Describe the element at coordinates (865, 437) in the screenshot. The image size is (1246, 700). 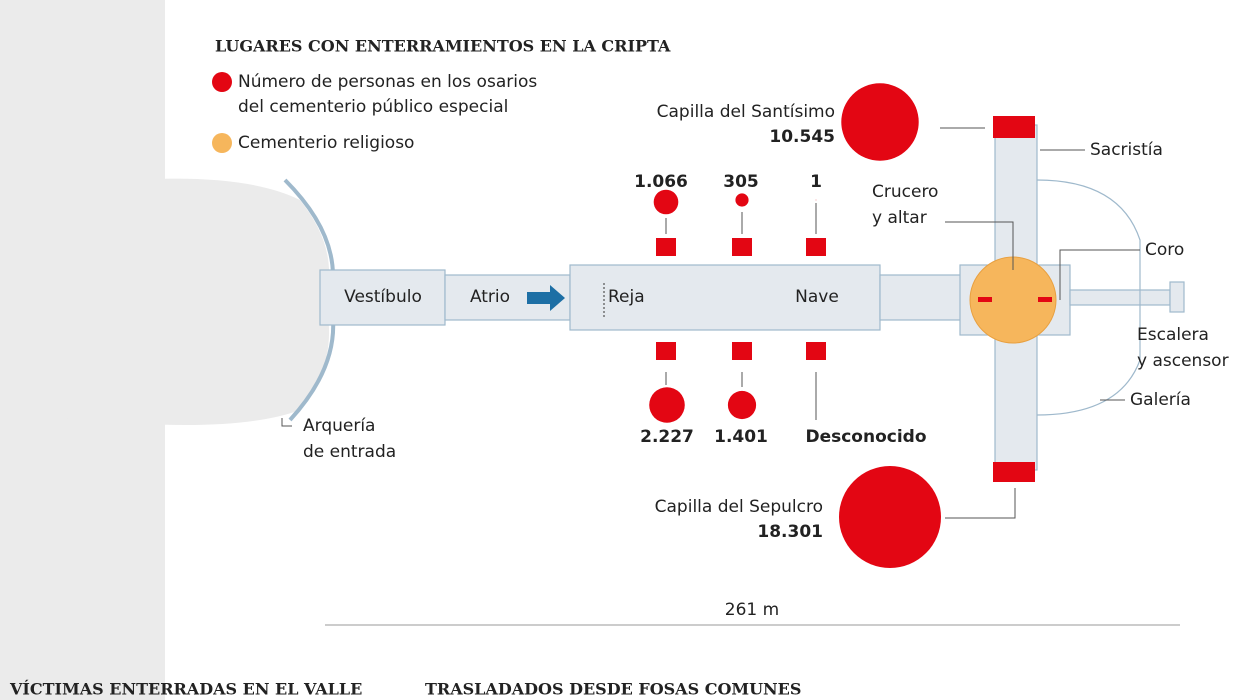
I see `bubble-label: Desconocido` at that location.